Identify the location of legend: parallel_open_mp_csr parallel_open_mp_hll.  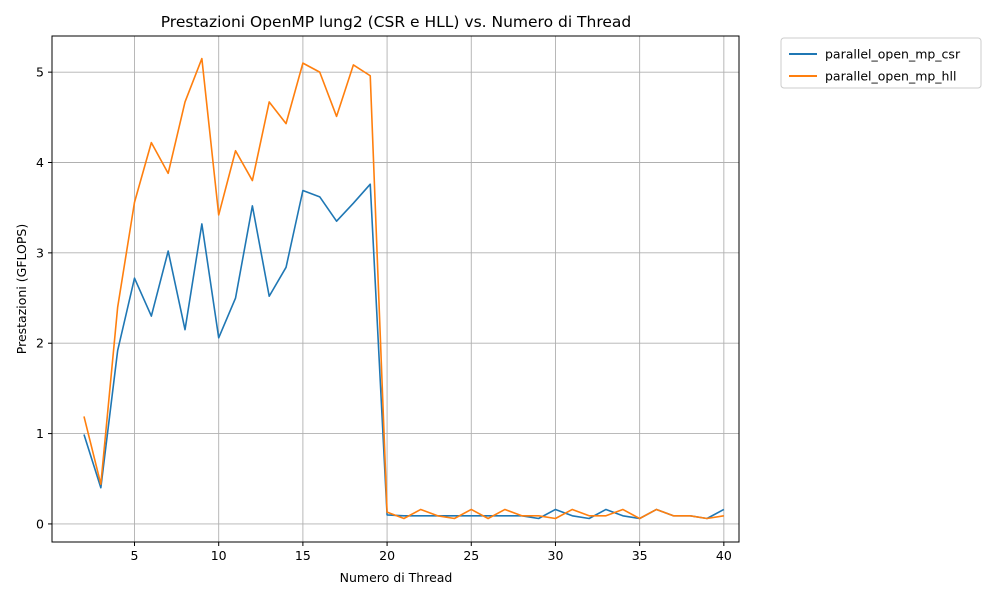
(881, 63).